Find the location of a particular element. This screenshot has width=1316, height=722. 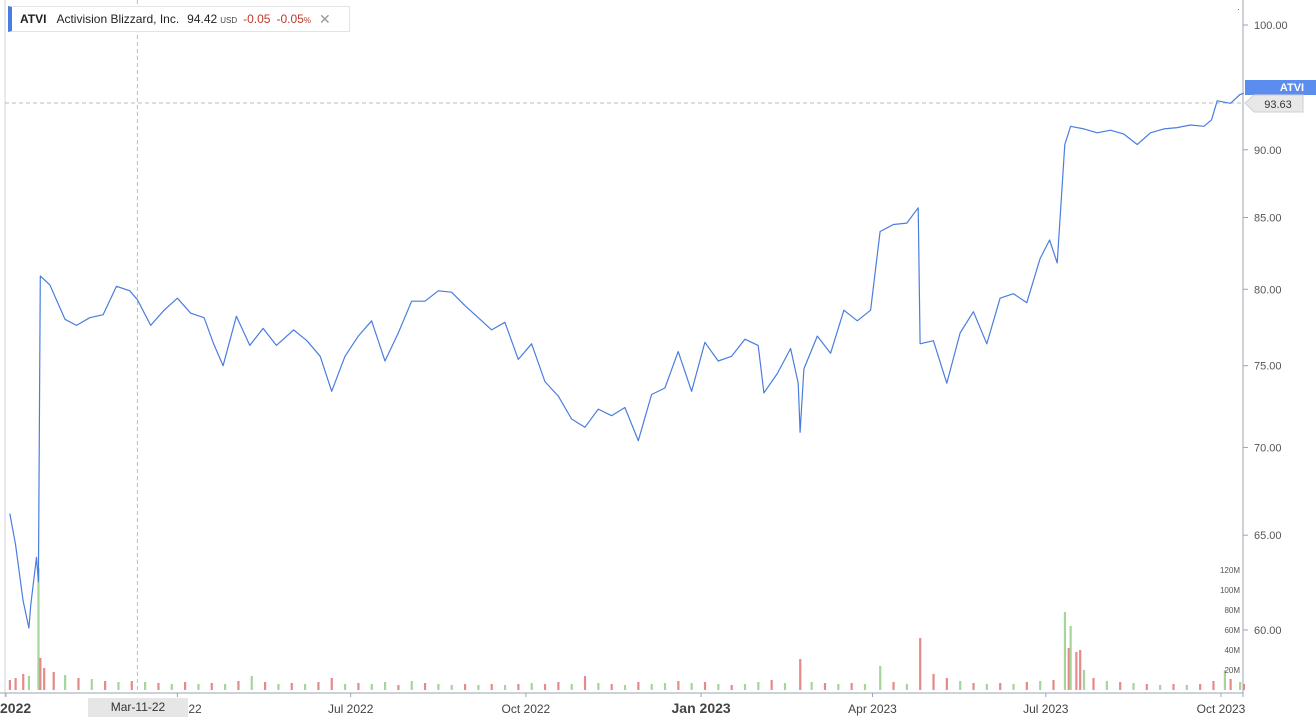

x-tick-label: Oct 2022 is located at coordinates (526, 709).